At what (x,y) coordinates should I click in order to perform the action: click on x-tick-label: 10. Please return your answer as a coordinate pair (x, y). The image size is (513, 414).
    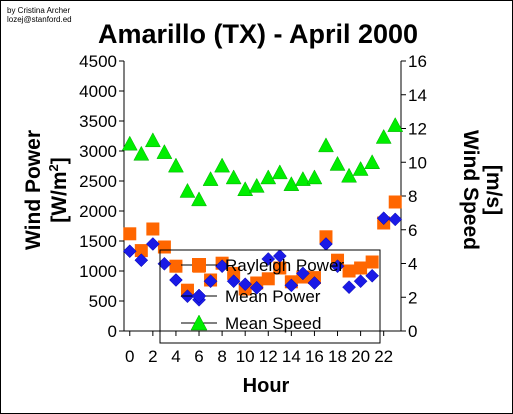
    Looking at the image, I should click on (245, 356).